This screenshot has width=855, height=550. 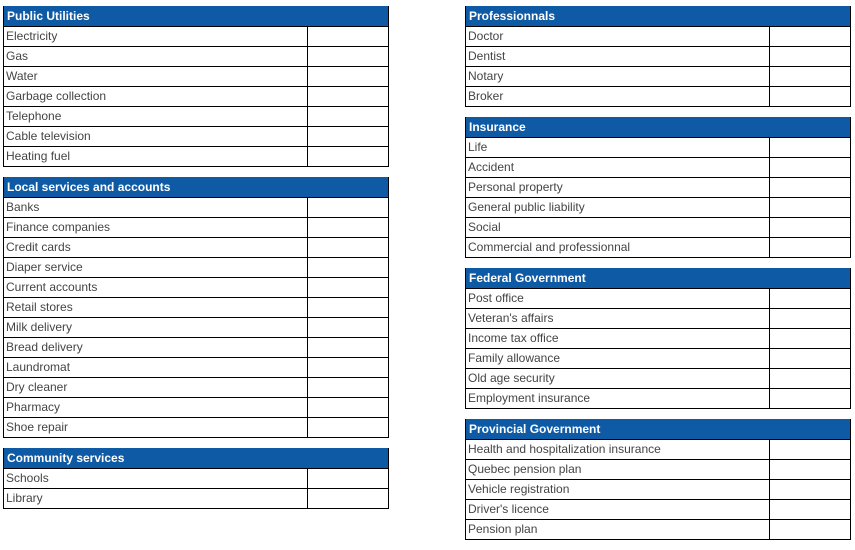 What do you see at coordinates (618, 378) in the screenshot?
I see `row-label: Old age security` at bounding box center [618, 378].